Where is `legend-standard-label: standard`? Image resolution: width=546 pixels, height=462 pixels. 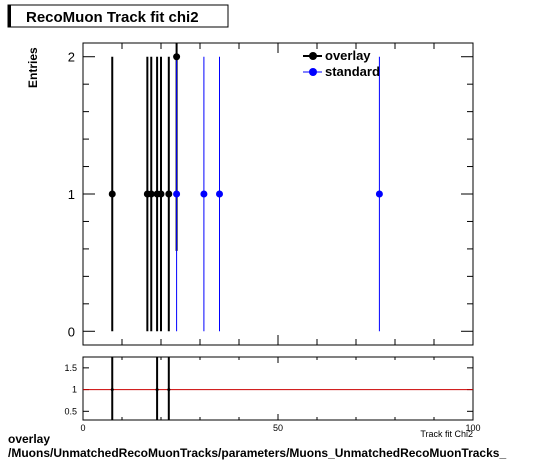 legend-standard-label: standard is located at coordinates (352, 71).